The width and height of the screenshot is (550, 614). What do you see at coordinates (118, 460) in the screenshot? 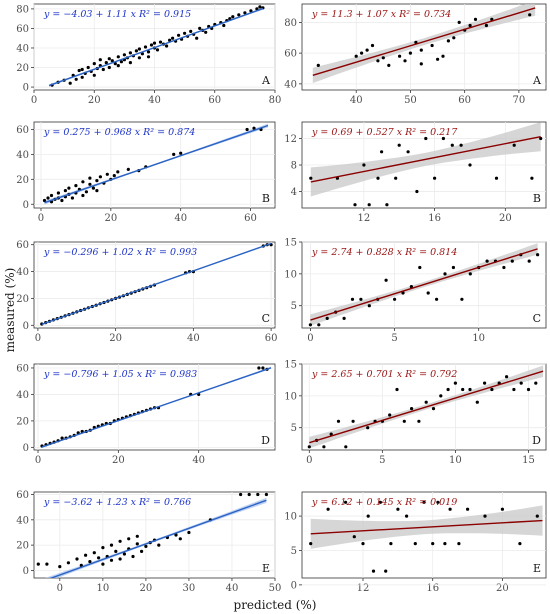
I see `x-tick-label: 20` at bounding box center [118, 460].